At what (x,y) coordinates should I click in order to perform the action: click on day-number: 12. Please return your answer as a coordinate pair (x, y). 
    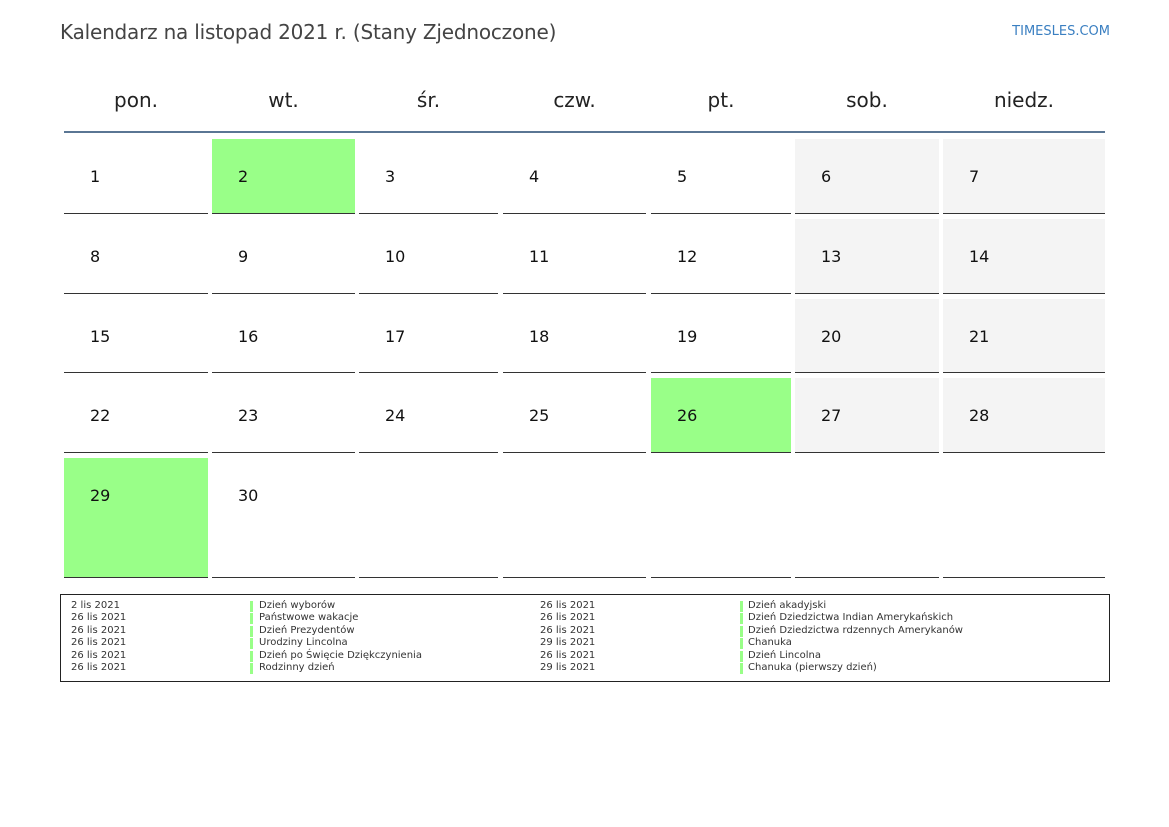
    Looking at the image, I should click on (687, 256).